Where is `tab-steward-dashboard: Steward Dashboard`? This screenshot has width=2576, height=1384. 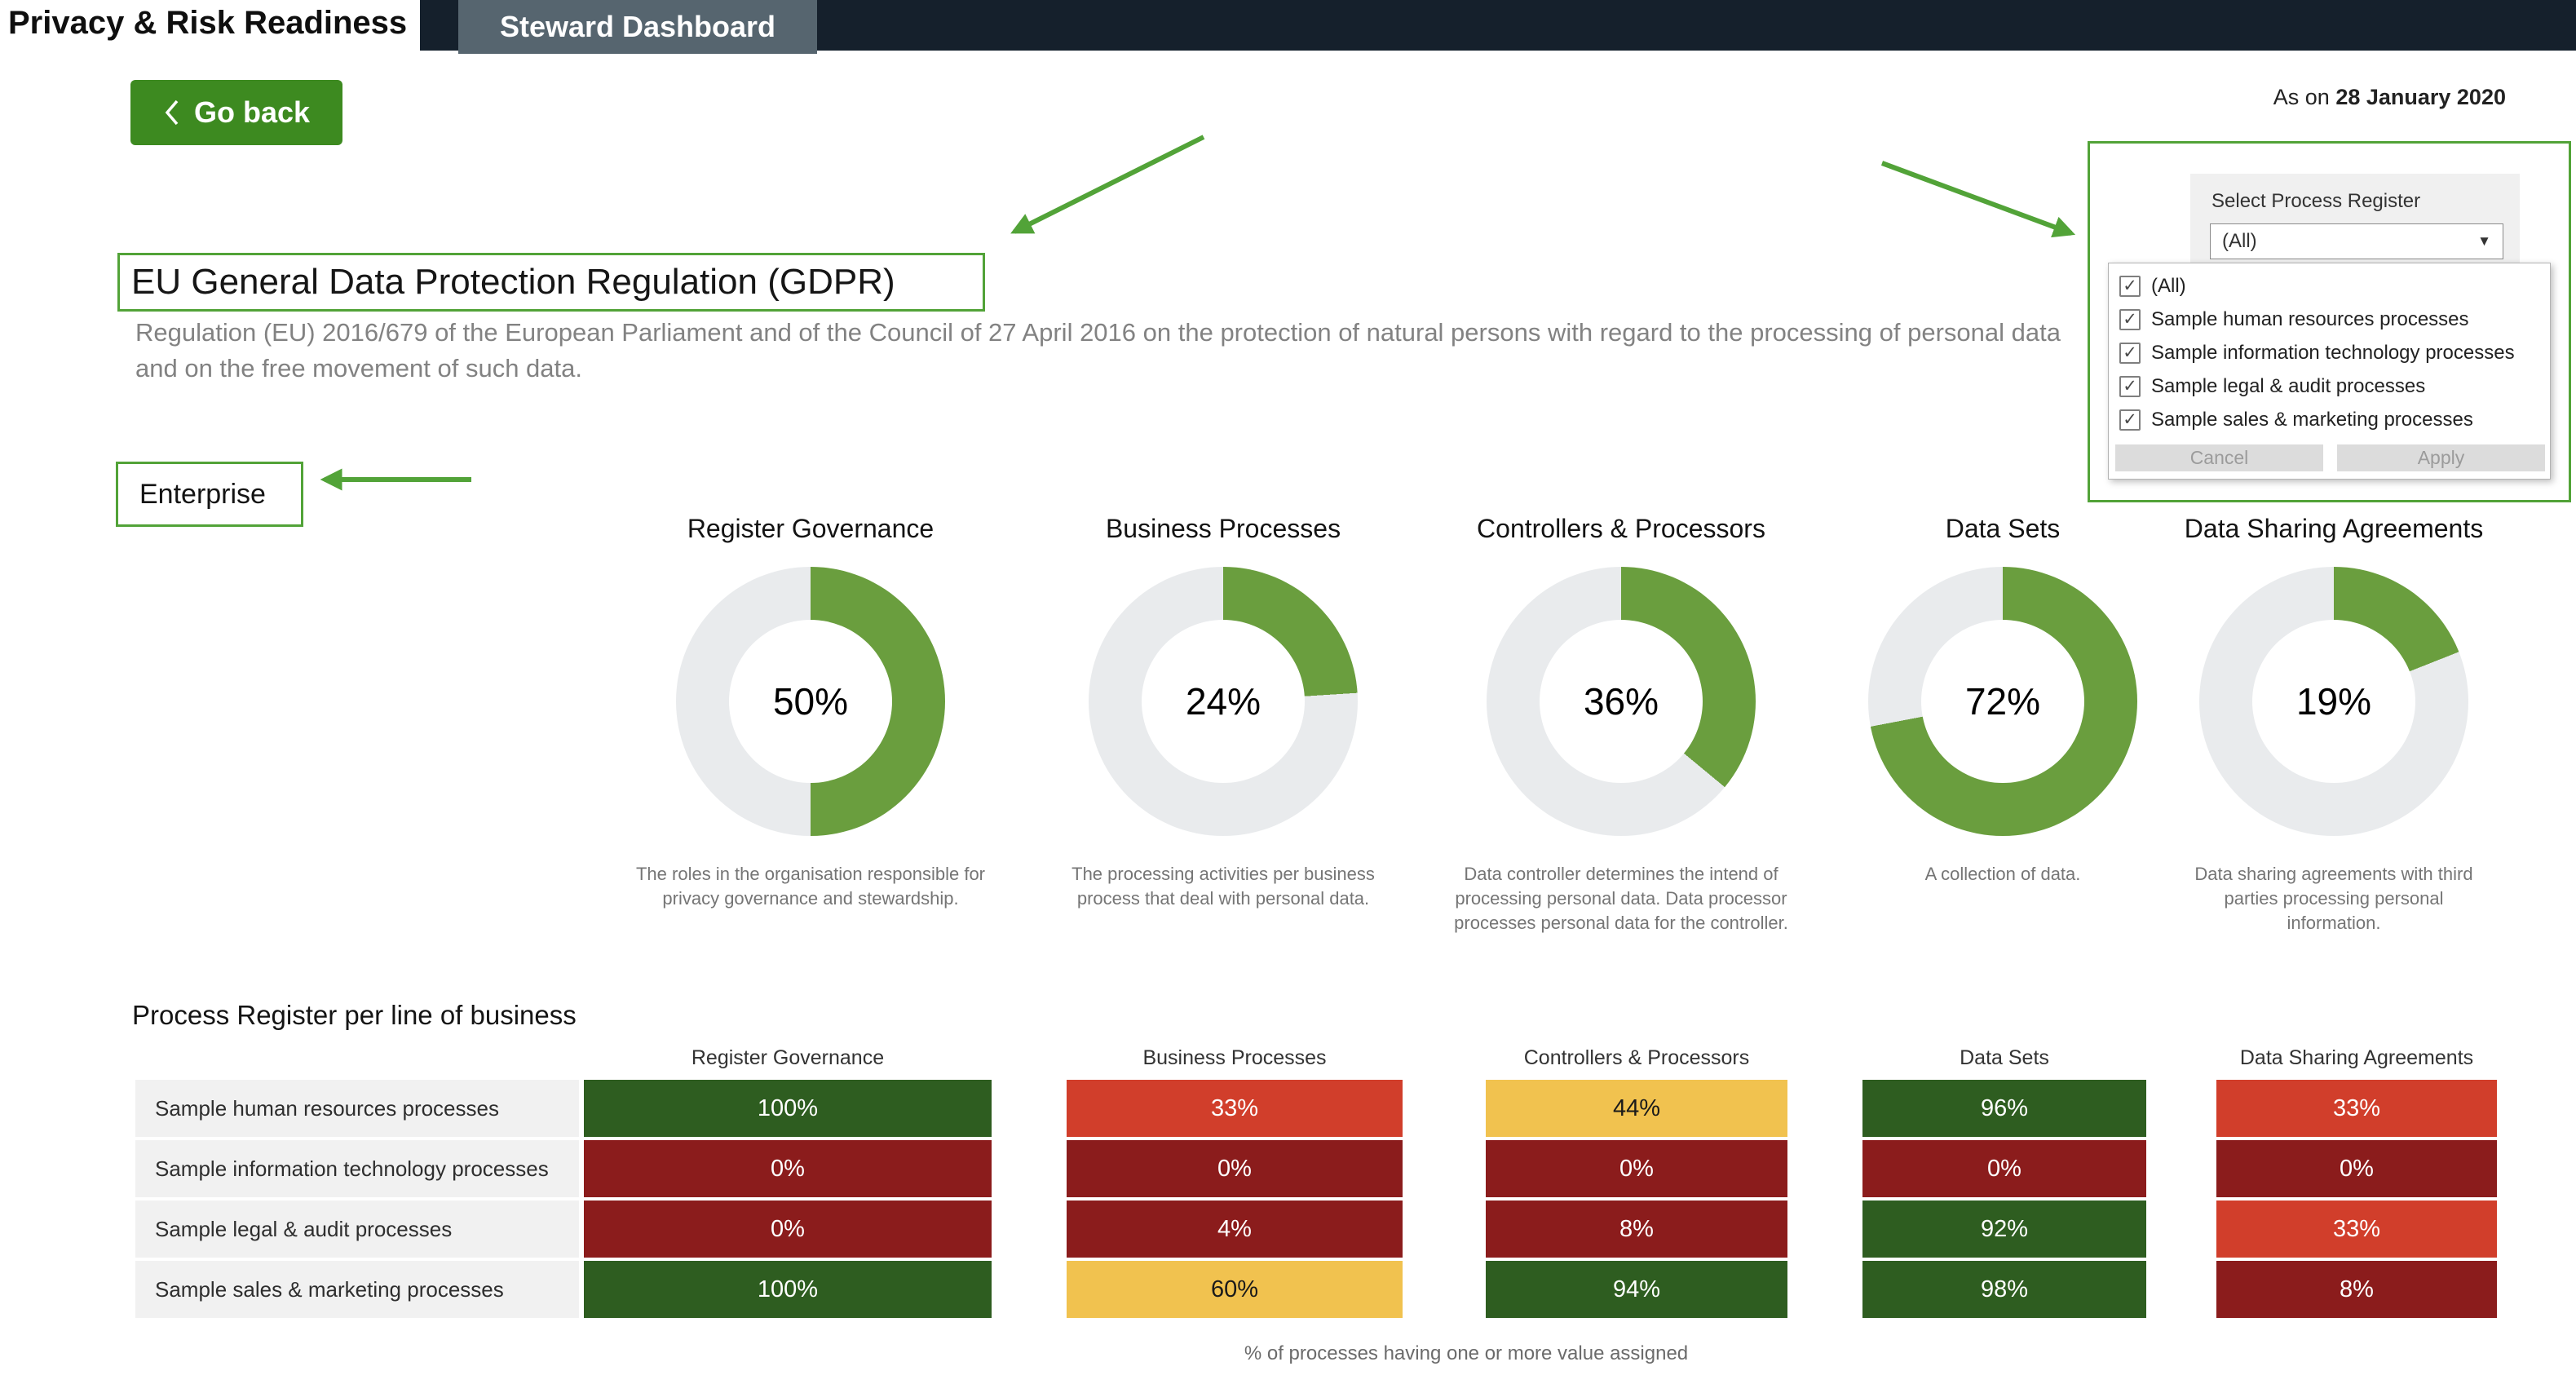
tab-steward-dashboard: Steward Dashboard is located at coordinates (637, 27).